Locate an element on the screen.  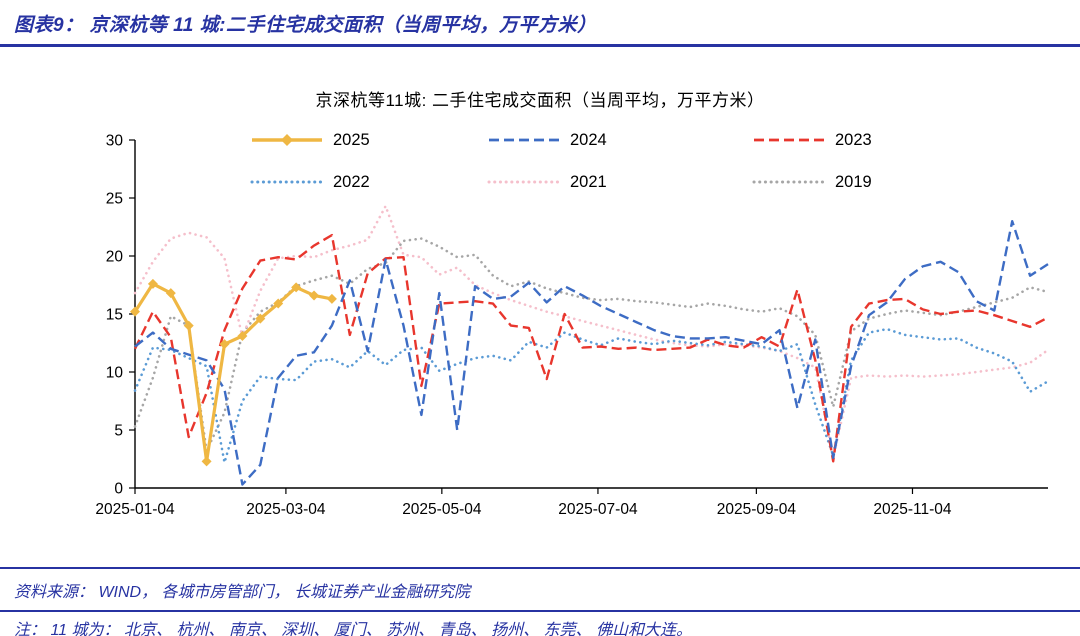
chart-title: 京深杭等11城: 二手住宅成交面积（当周平均，万平方米） is located at coordinates (540, 100).